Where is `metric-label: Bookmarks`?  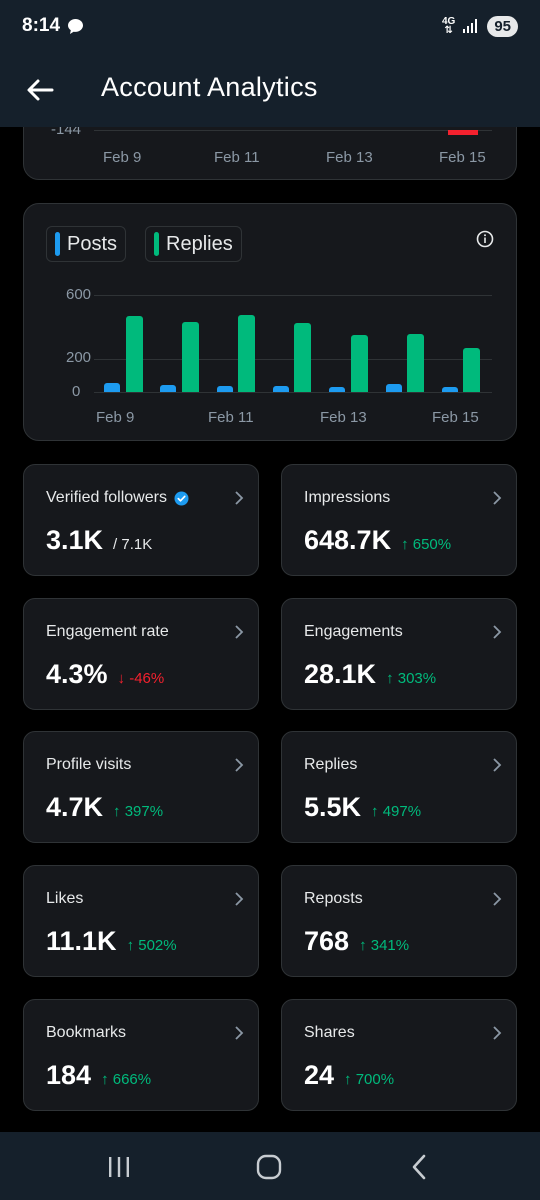 metric-label: Bookmarks is located at coordinates (86, 1032).